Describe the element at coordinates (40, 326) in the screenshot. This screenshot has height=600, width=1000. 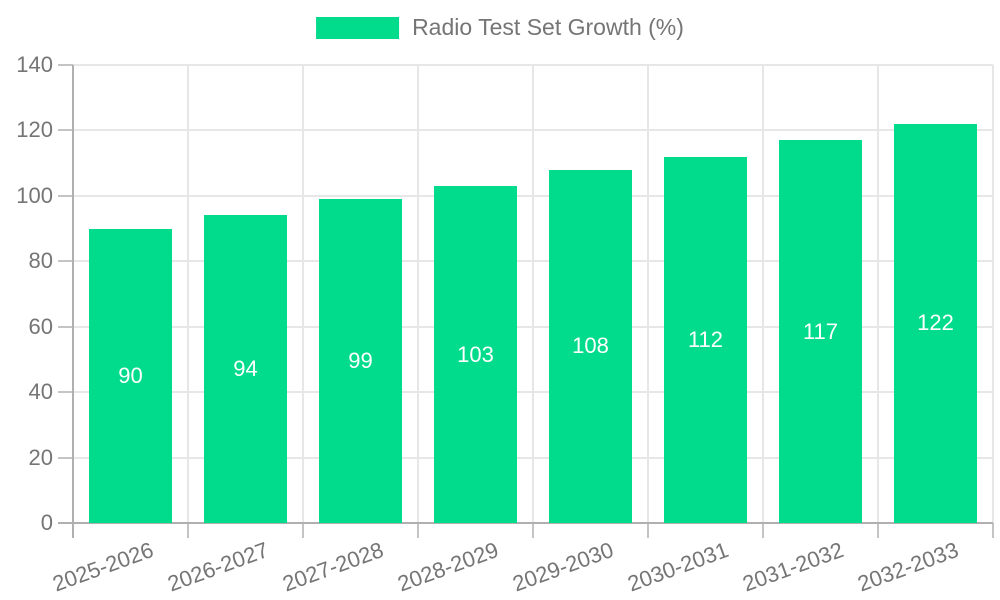
I see `y-axis-label: 60` at that location.